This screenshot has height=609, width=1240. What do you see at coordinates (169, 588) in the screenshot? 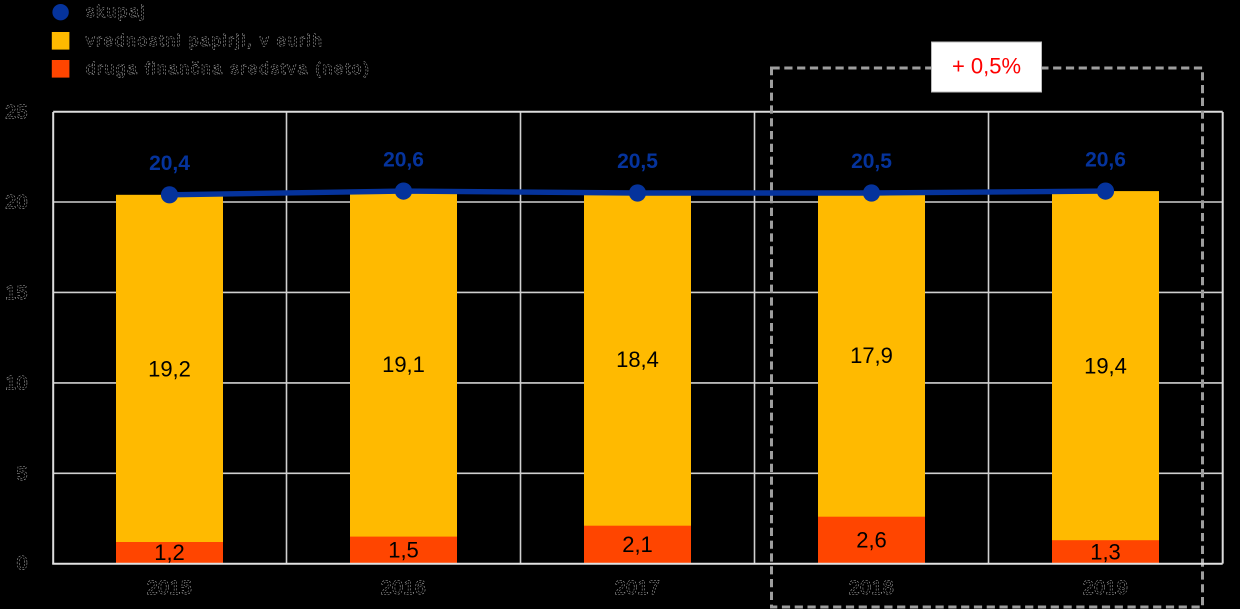
I see `svg-text: 2015` at bounding box center [169, 588].